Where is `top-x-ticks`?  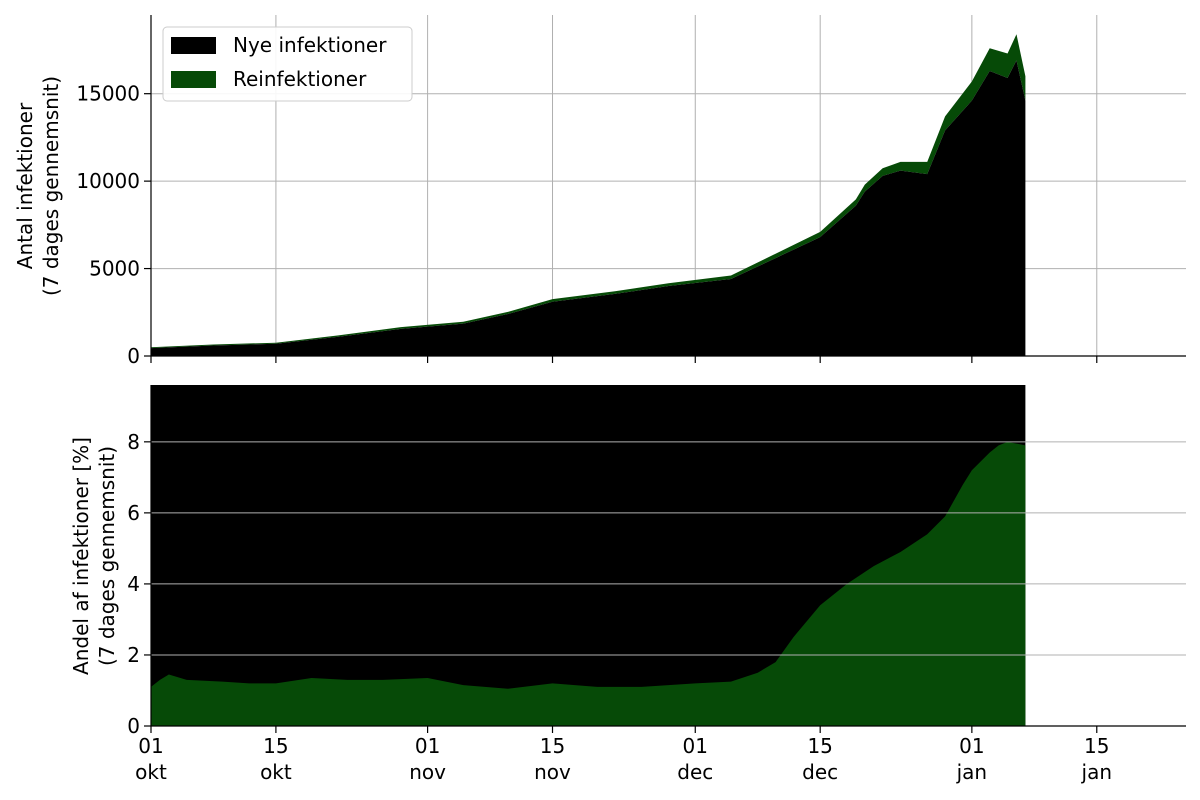 top-x-ticks is located at coordinates (624, 359).